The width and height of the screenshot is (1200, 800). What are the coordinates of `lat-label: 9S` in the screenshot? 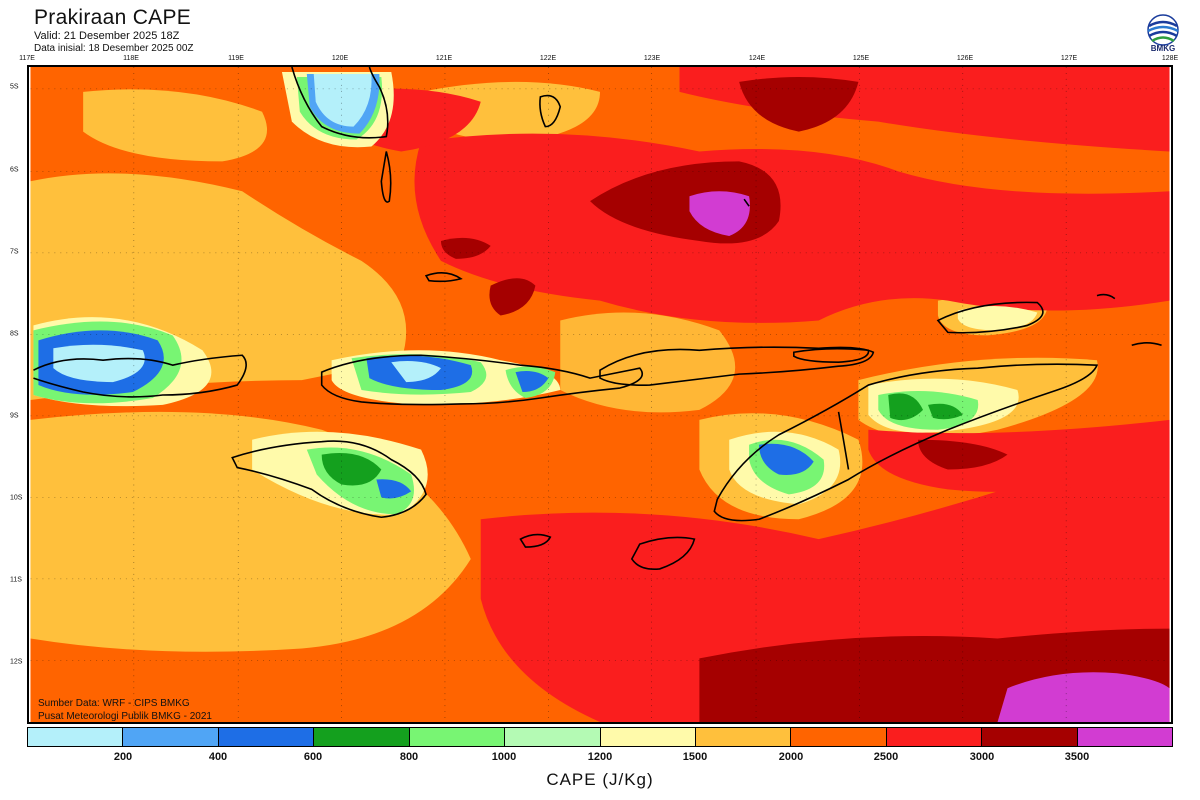 It's located at (14, 416).